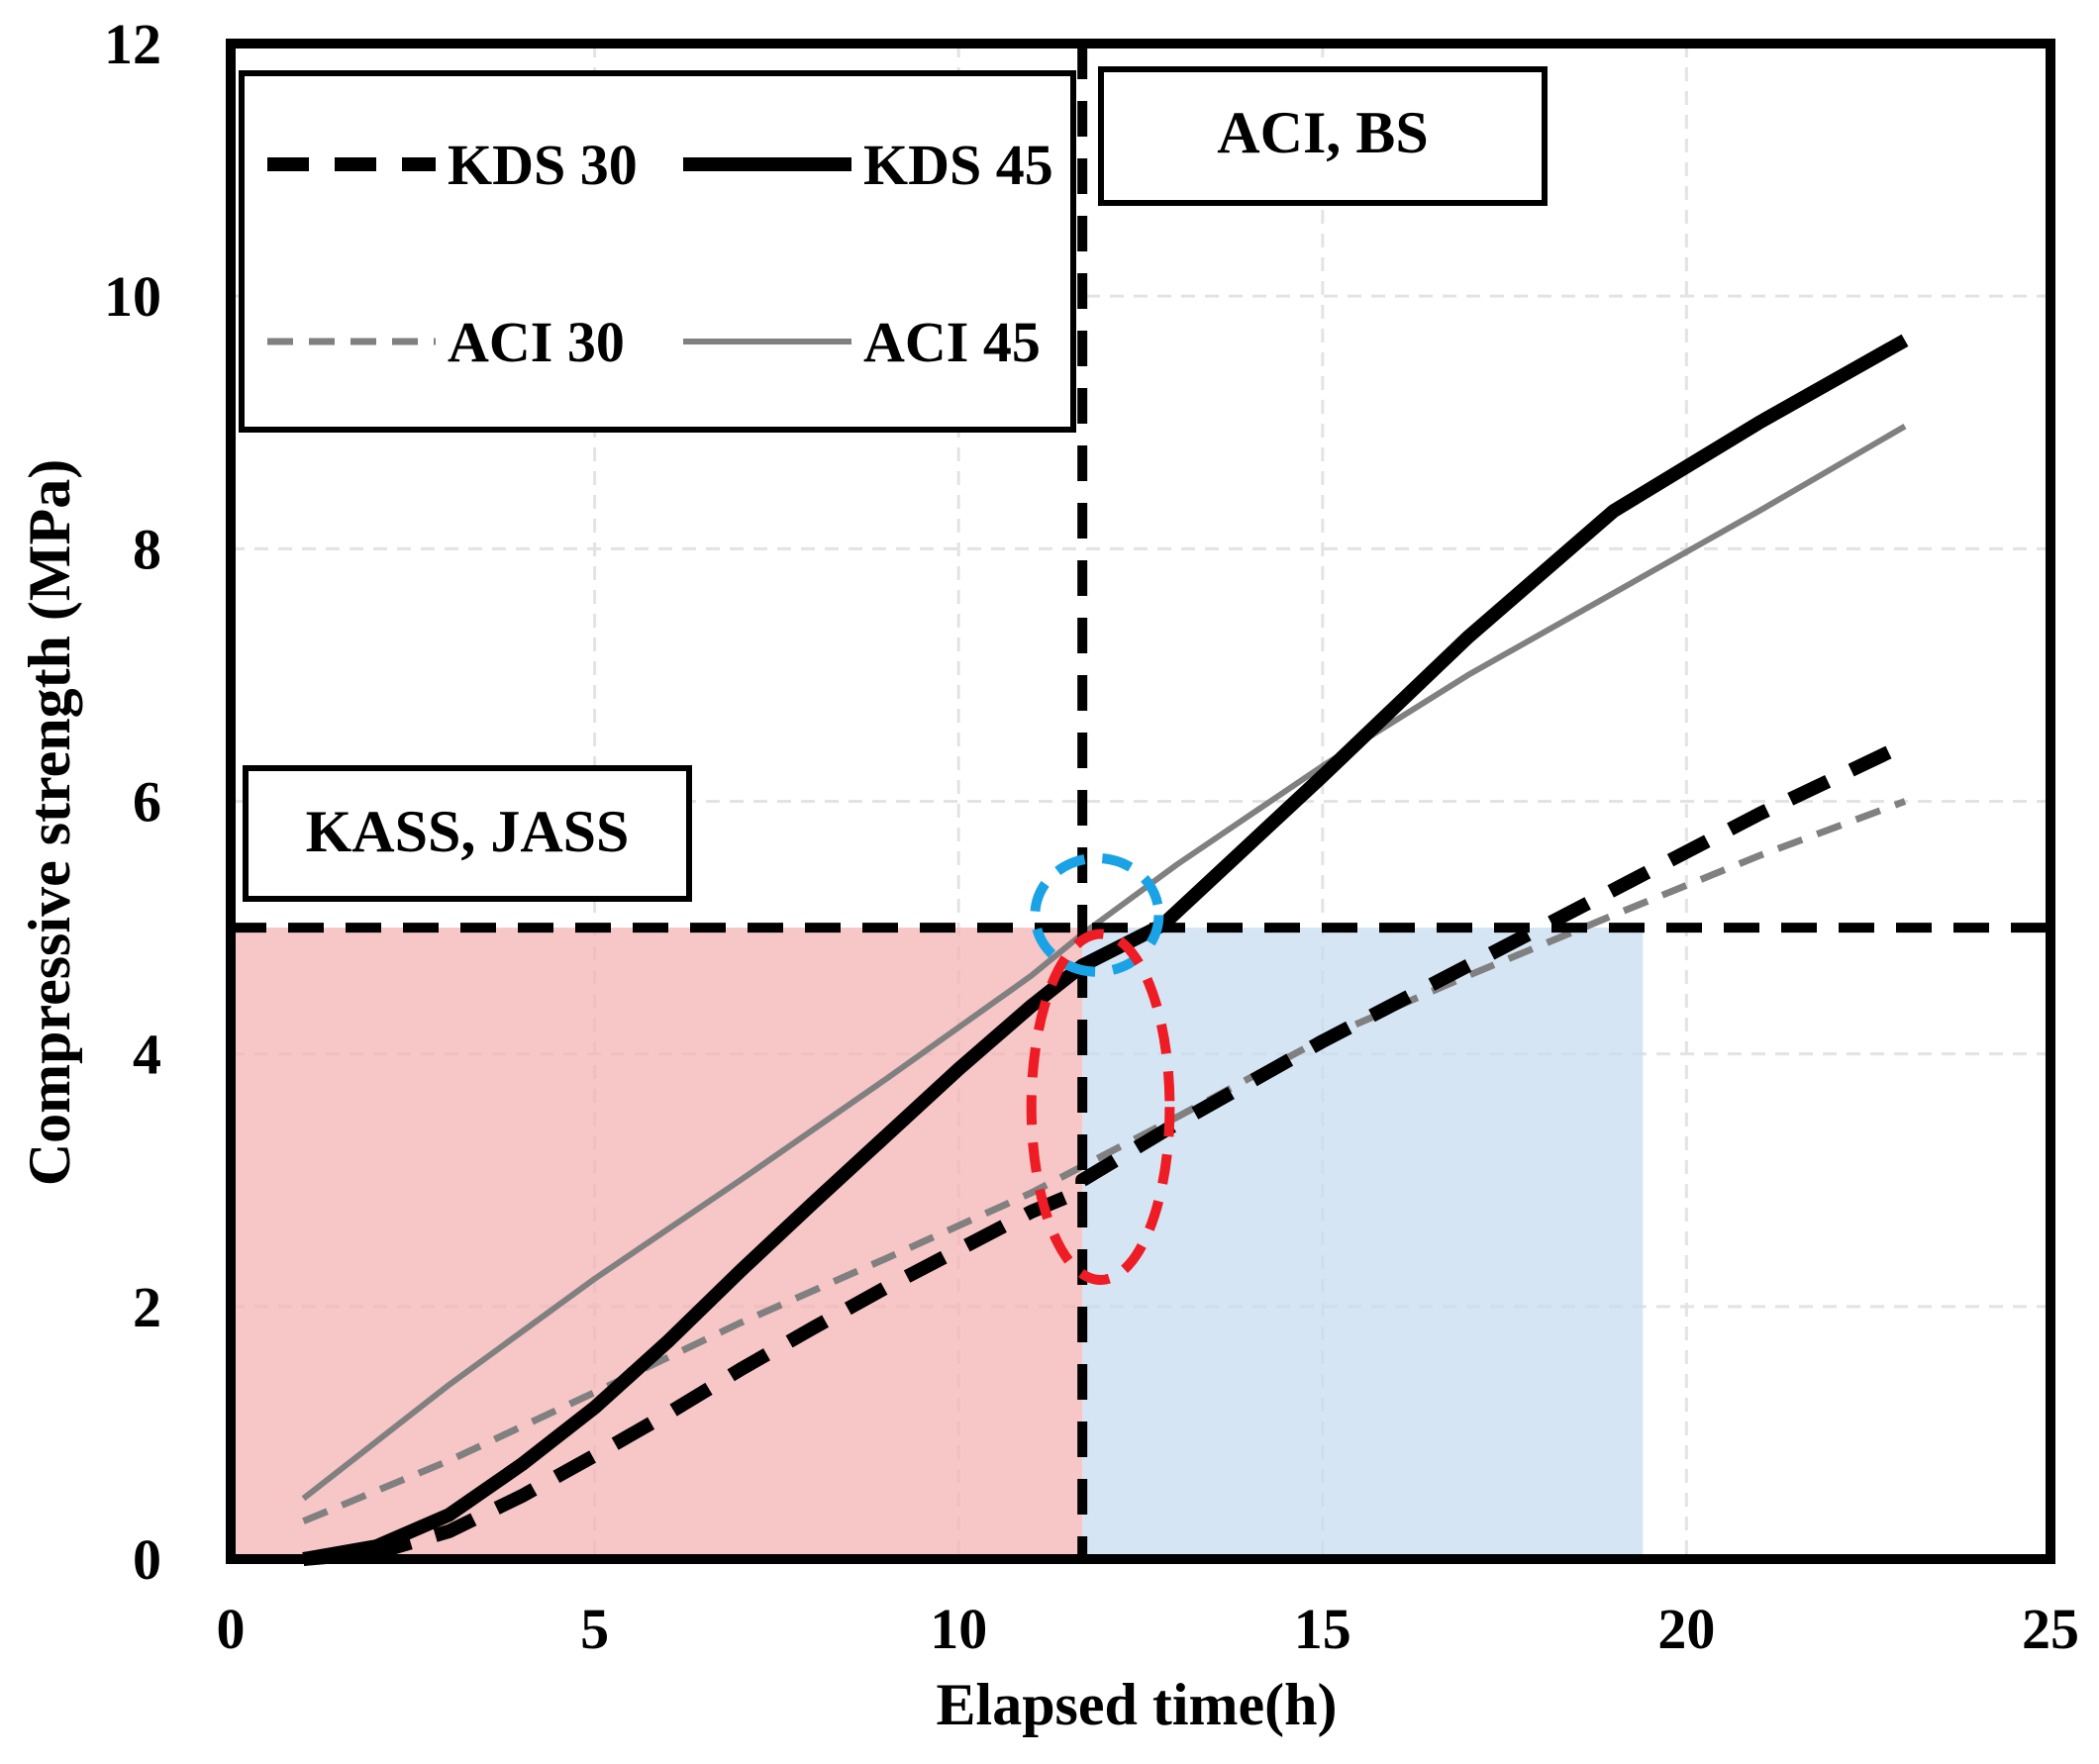 The width and height of the screenshot is (2099, 1764). Describe the element at coordinates (657, 251) in the screenshot. I see `legend: KDS 30 KDS 45 ACI 30 ACI 45` at that location.